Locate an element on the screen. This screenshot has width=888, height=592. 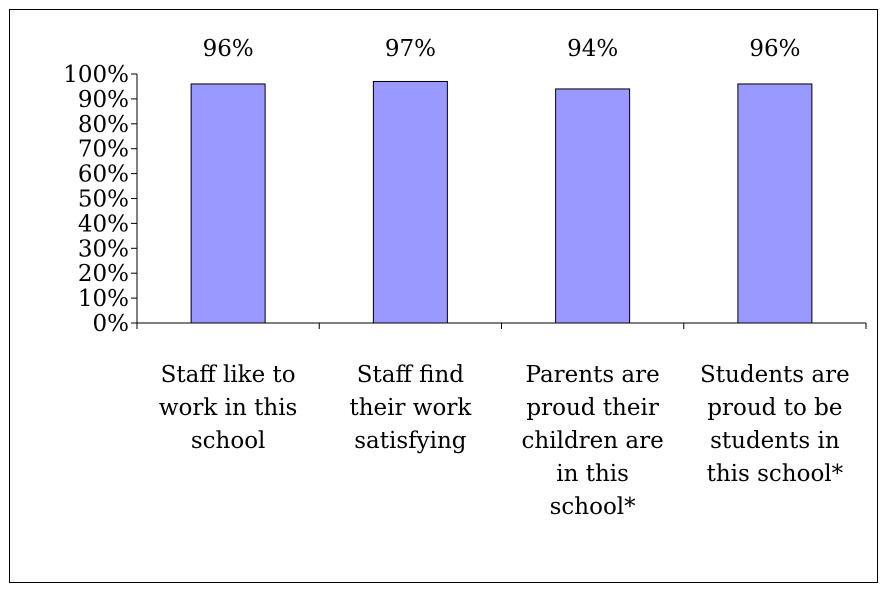
y-tick-label: 50% is located at coordinates (103, 200).